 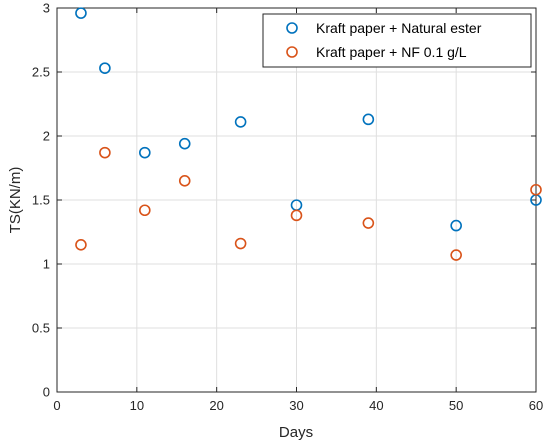 What do you see at coordinates (46, 8) in the screenshot?
I see `y-tick-label: 3` at bounding box center [46, 8].